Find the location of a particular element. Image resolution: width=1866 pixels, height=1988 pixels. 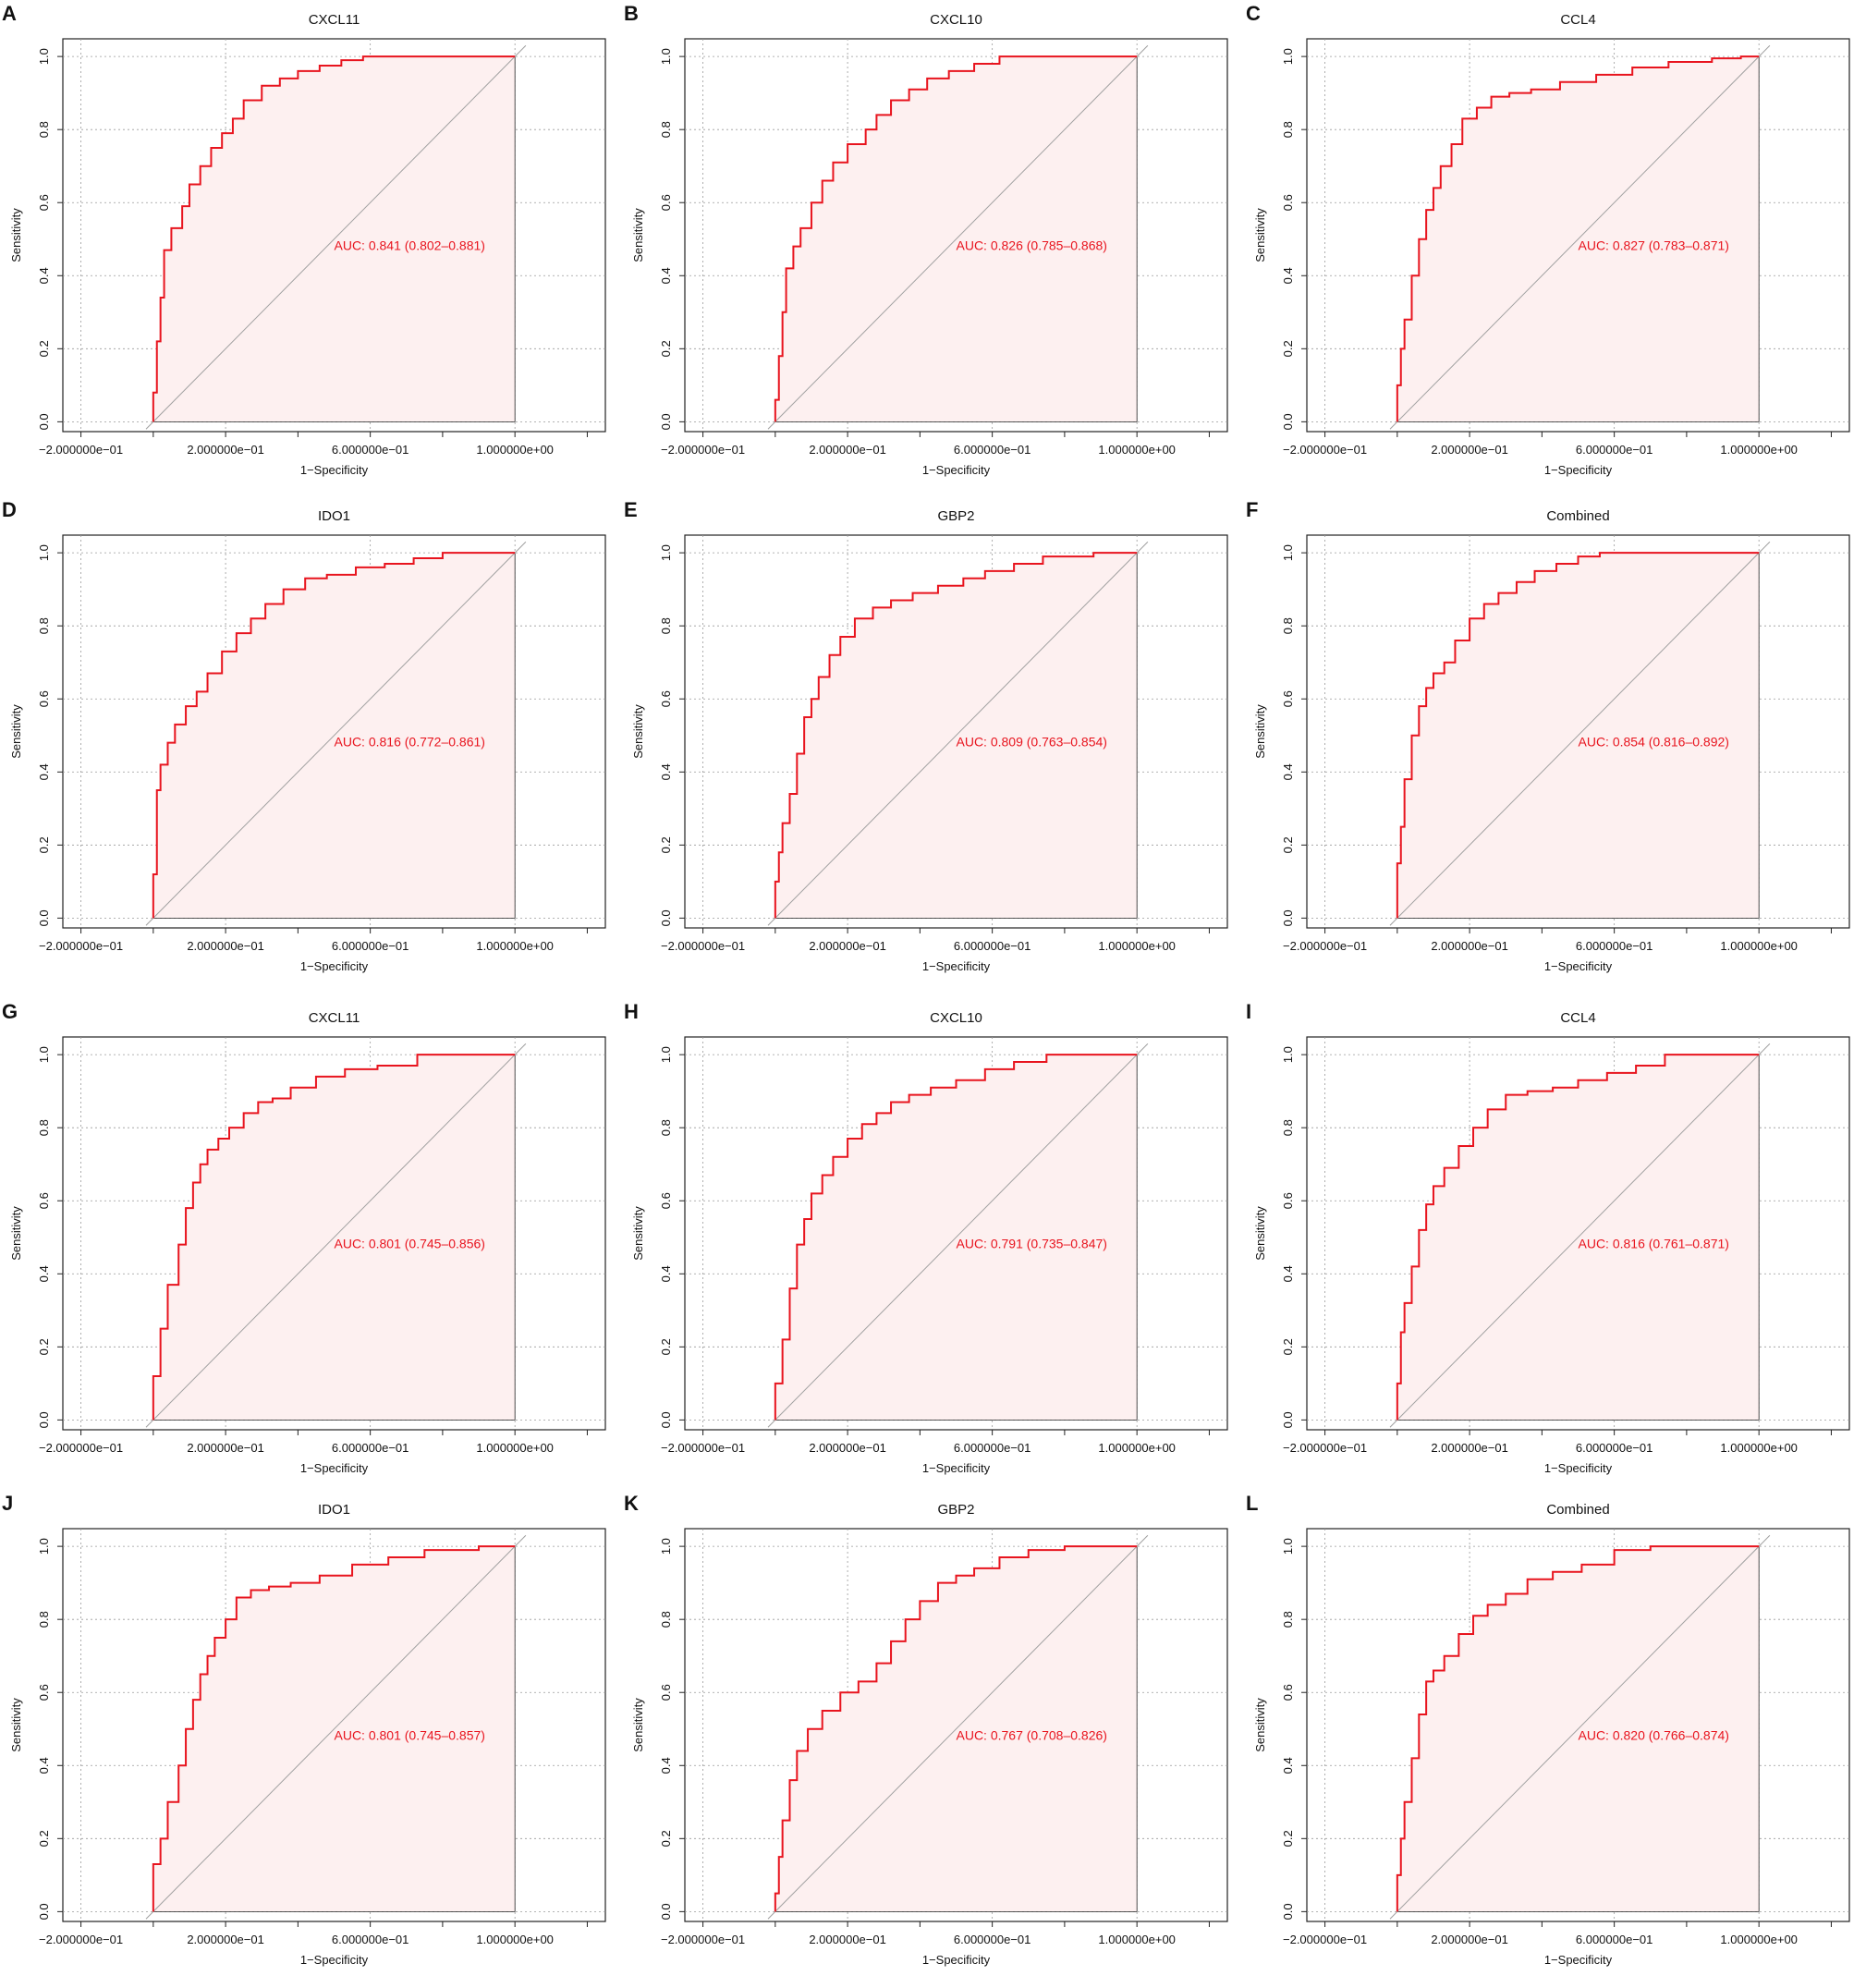

auc-annotation: AUC: 0.809 (0.763–0.854) is located at coordinates (1032, 743).